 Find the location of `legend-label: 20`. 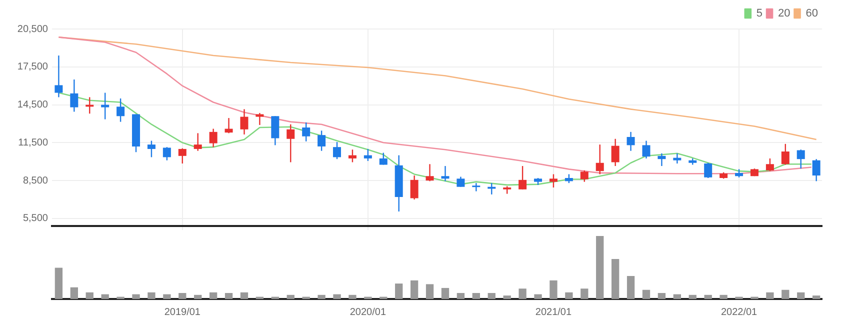

legend-label: 20 is located at coordinates (784, 14).